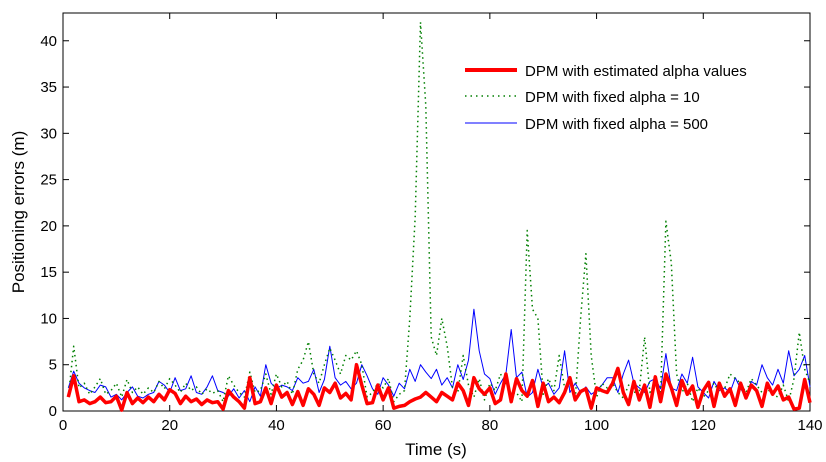 This screenshot has height=462, width=826. Describe the element at coordinates (490, 425) in the screenshot. I see `x-tick-label: 80` at that location.